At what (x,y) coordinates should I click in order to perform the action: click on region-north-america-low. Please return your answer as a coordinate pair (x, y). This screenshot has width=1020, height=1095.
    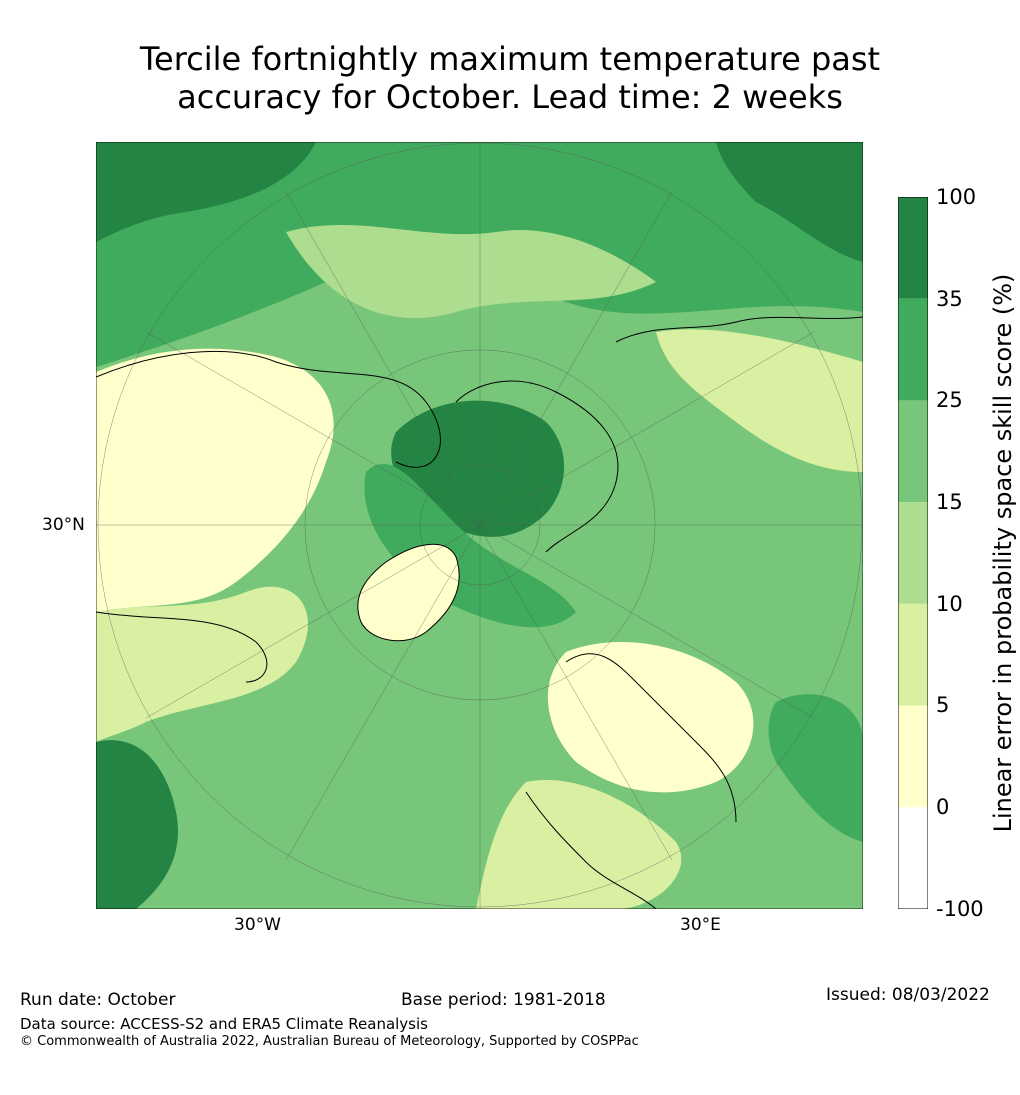
    Looking at the image, I should click on (215, 480).